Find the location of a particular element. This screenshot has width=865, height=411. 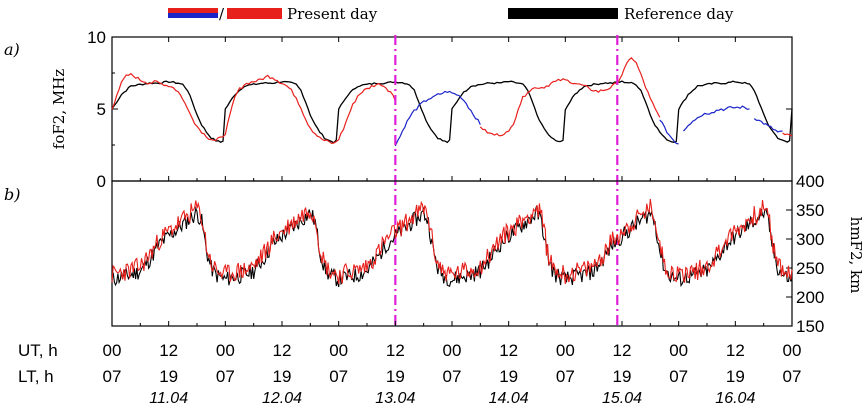

series-reference-fof2 is located at coordinates (452, 112).